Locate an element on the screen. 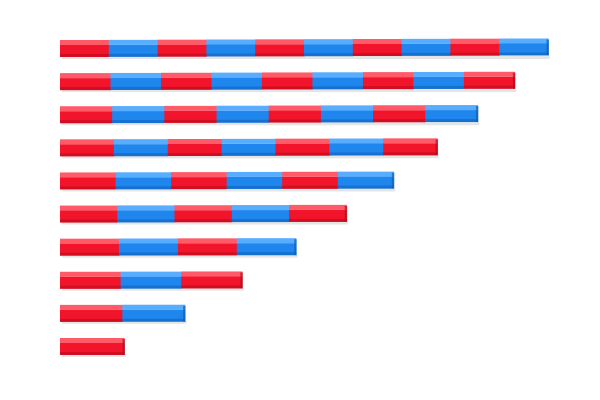 The height and width of the screenshot is (400, 600). rod-7-segment-3-red is located at coordinates (195, 147).